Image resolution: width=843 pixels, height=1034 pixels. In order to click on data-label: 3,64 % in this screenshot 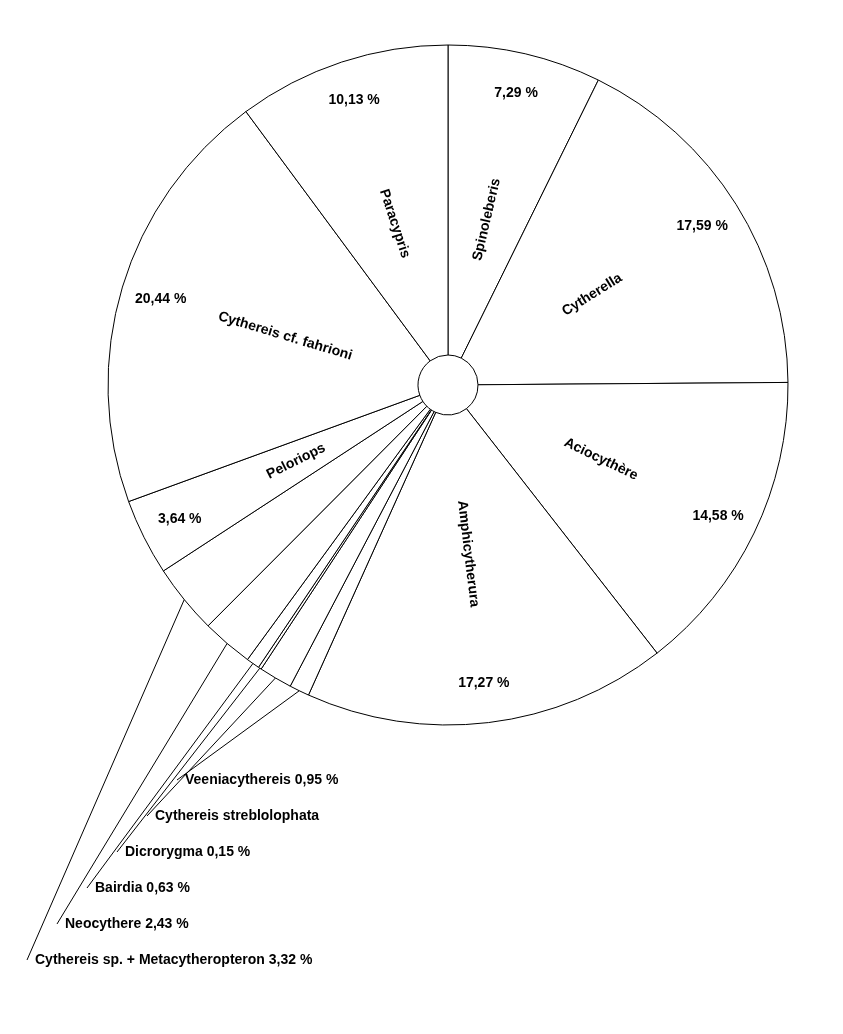, I will do `click(180, 518)`.